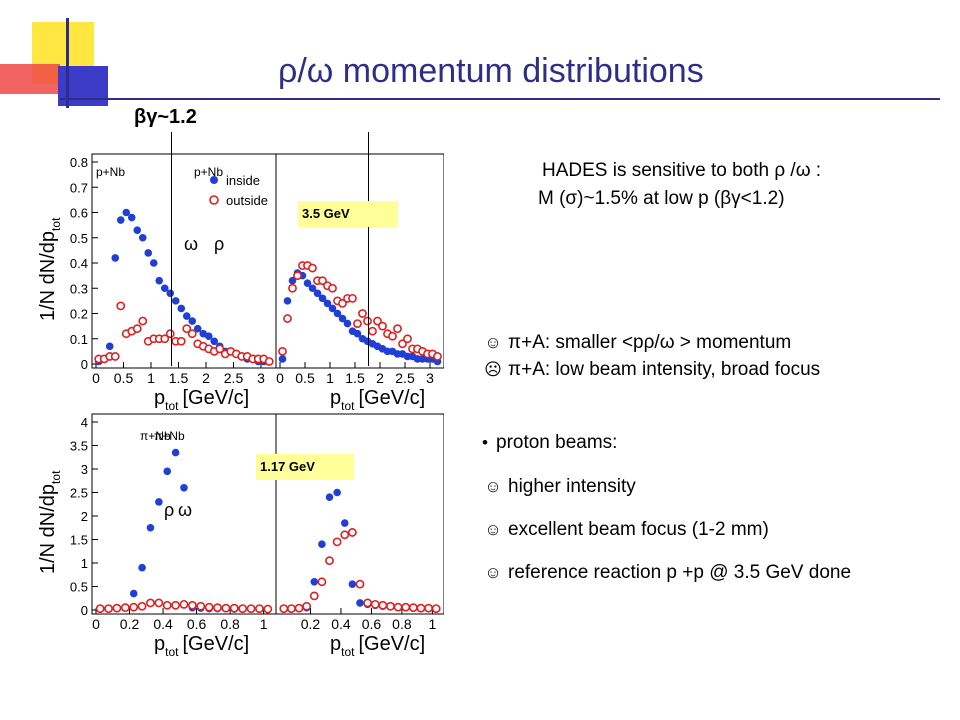  I want to click on proton-item-2: ☺ excellent beam focus (1-2 mm), so click(626, 530).